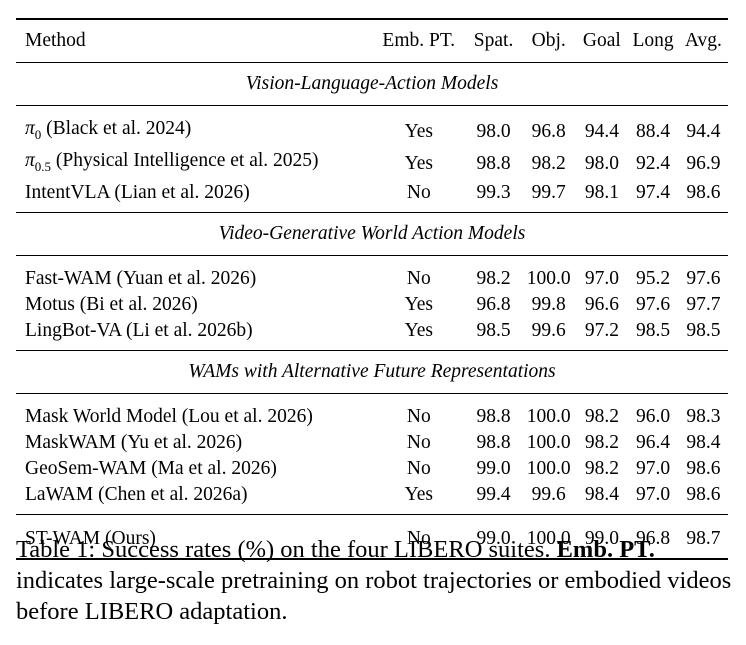 The height and width of the screenshot is (645, 746). Describe the element at coordinates (653, 411) in the screenshot. I see `long-cell: 96.0` at that location.